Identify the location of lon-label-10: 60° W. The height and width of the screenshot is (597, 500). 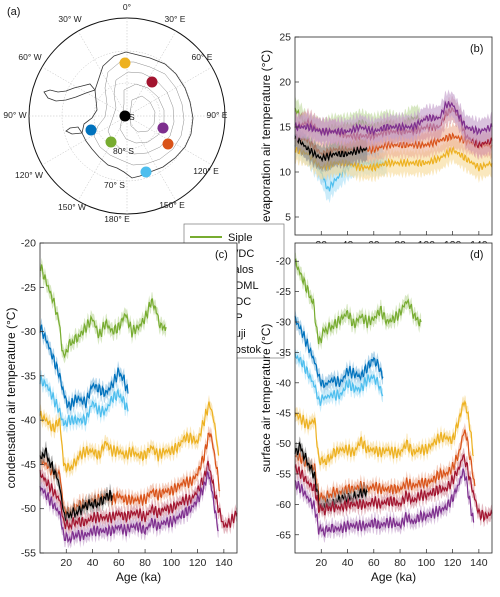
(29, 57).